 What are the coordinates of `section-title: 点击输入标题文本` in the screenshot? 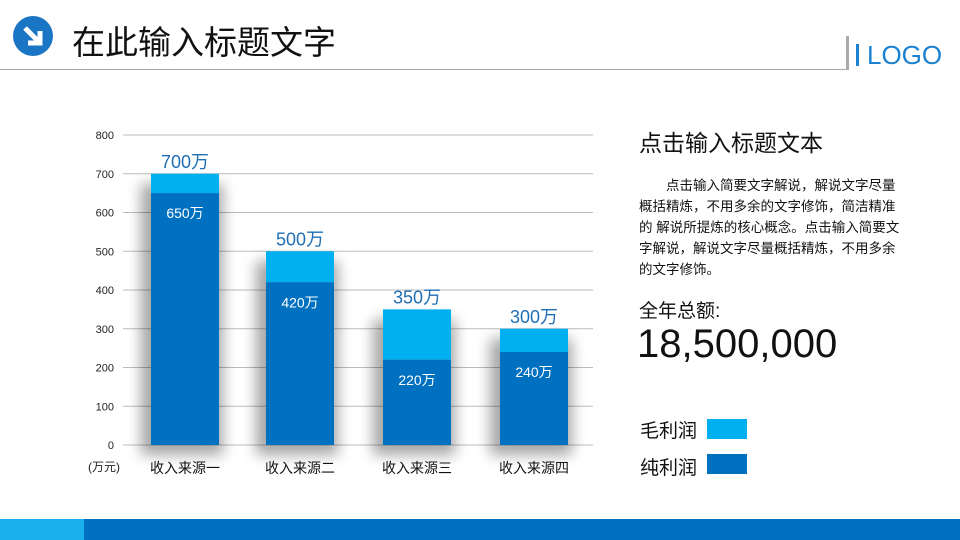 It's located at (731, 143).